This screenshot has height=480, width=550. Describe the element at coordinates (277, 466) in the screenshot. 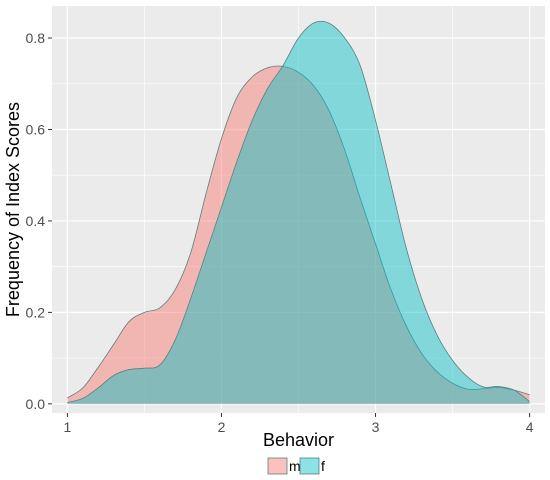

I see `legend-key-m` at that location.